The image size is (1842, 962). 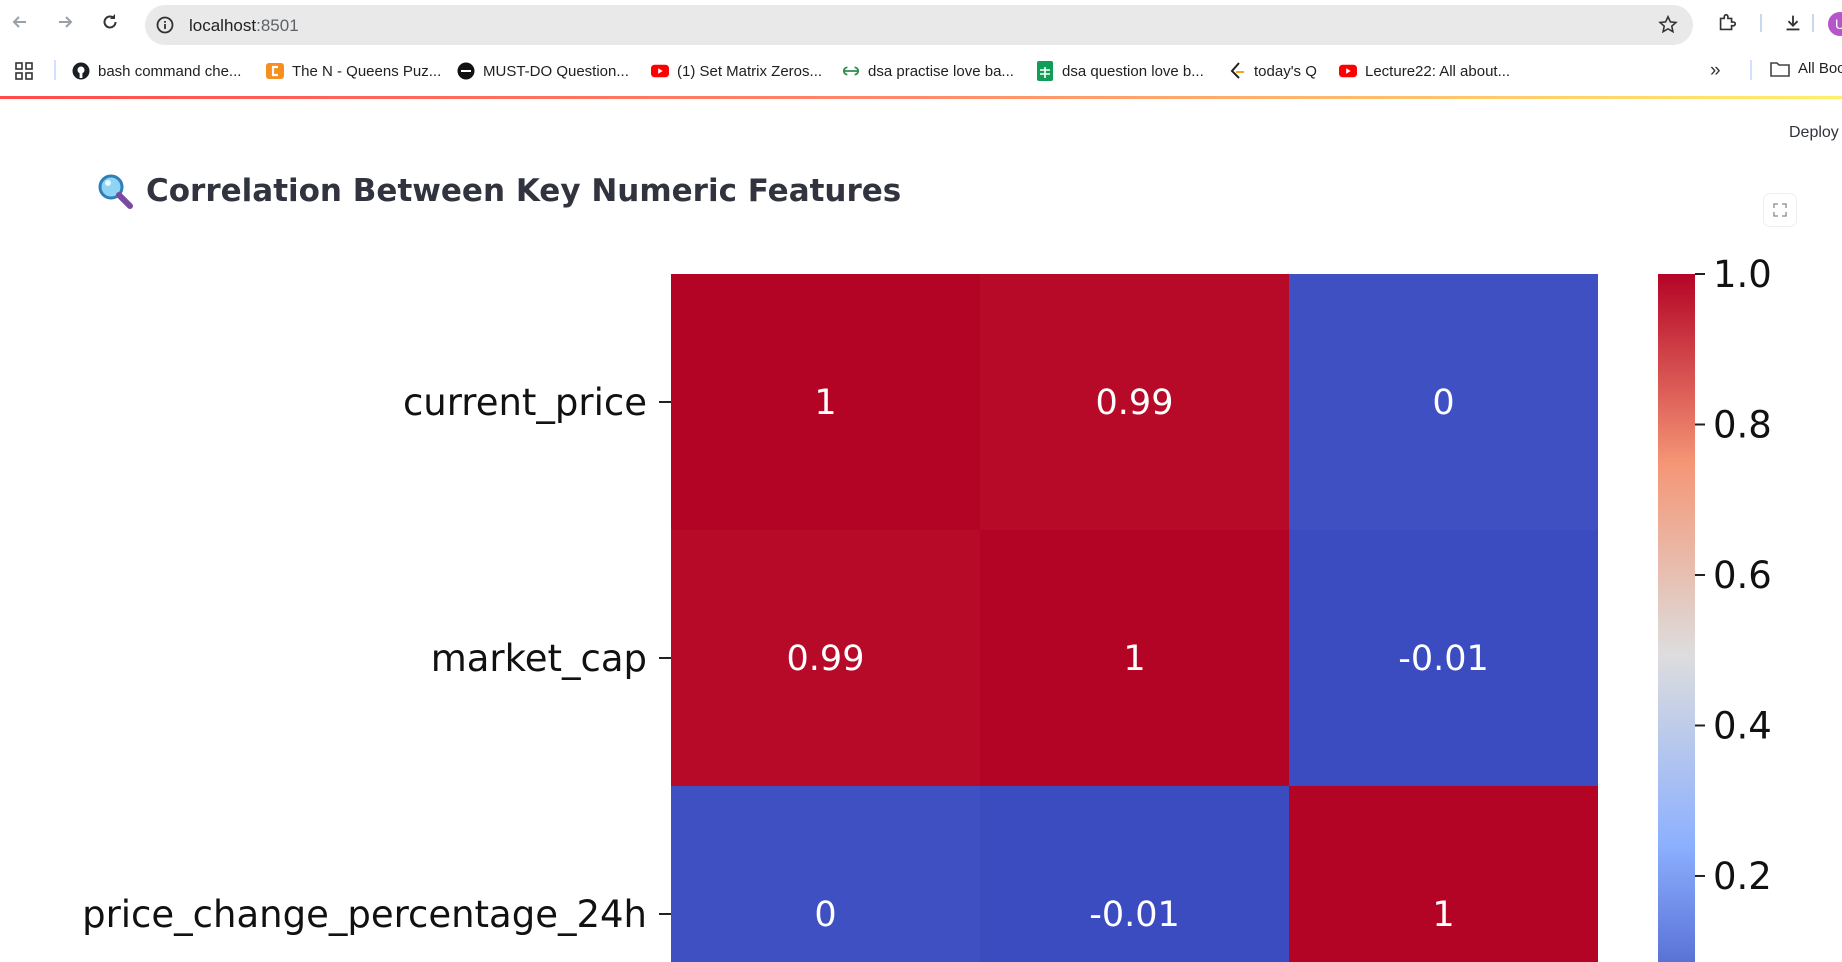 I want to click on geeksforgeeks-icon, so click(x=851, y=71).